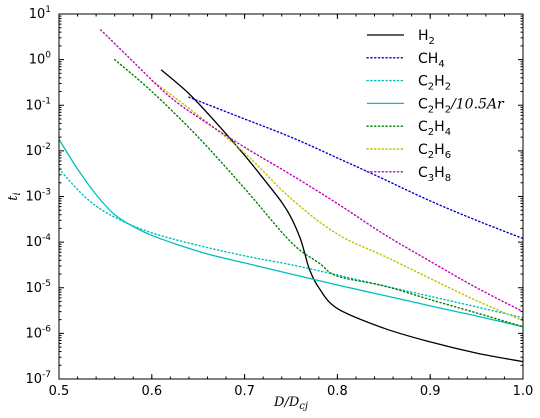 This screenshot has width=540, height=418. What do you see at coordinates (38, 196) in the screenshot?
I see `y-tick-label: 10⁻³` at bounding box center [38, 196].